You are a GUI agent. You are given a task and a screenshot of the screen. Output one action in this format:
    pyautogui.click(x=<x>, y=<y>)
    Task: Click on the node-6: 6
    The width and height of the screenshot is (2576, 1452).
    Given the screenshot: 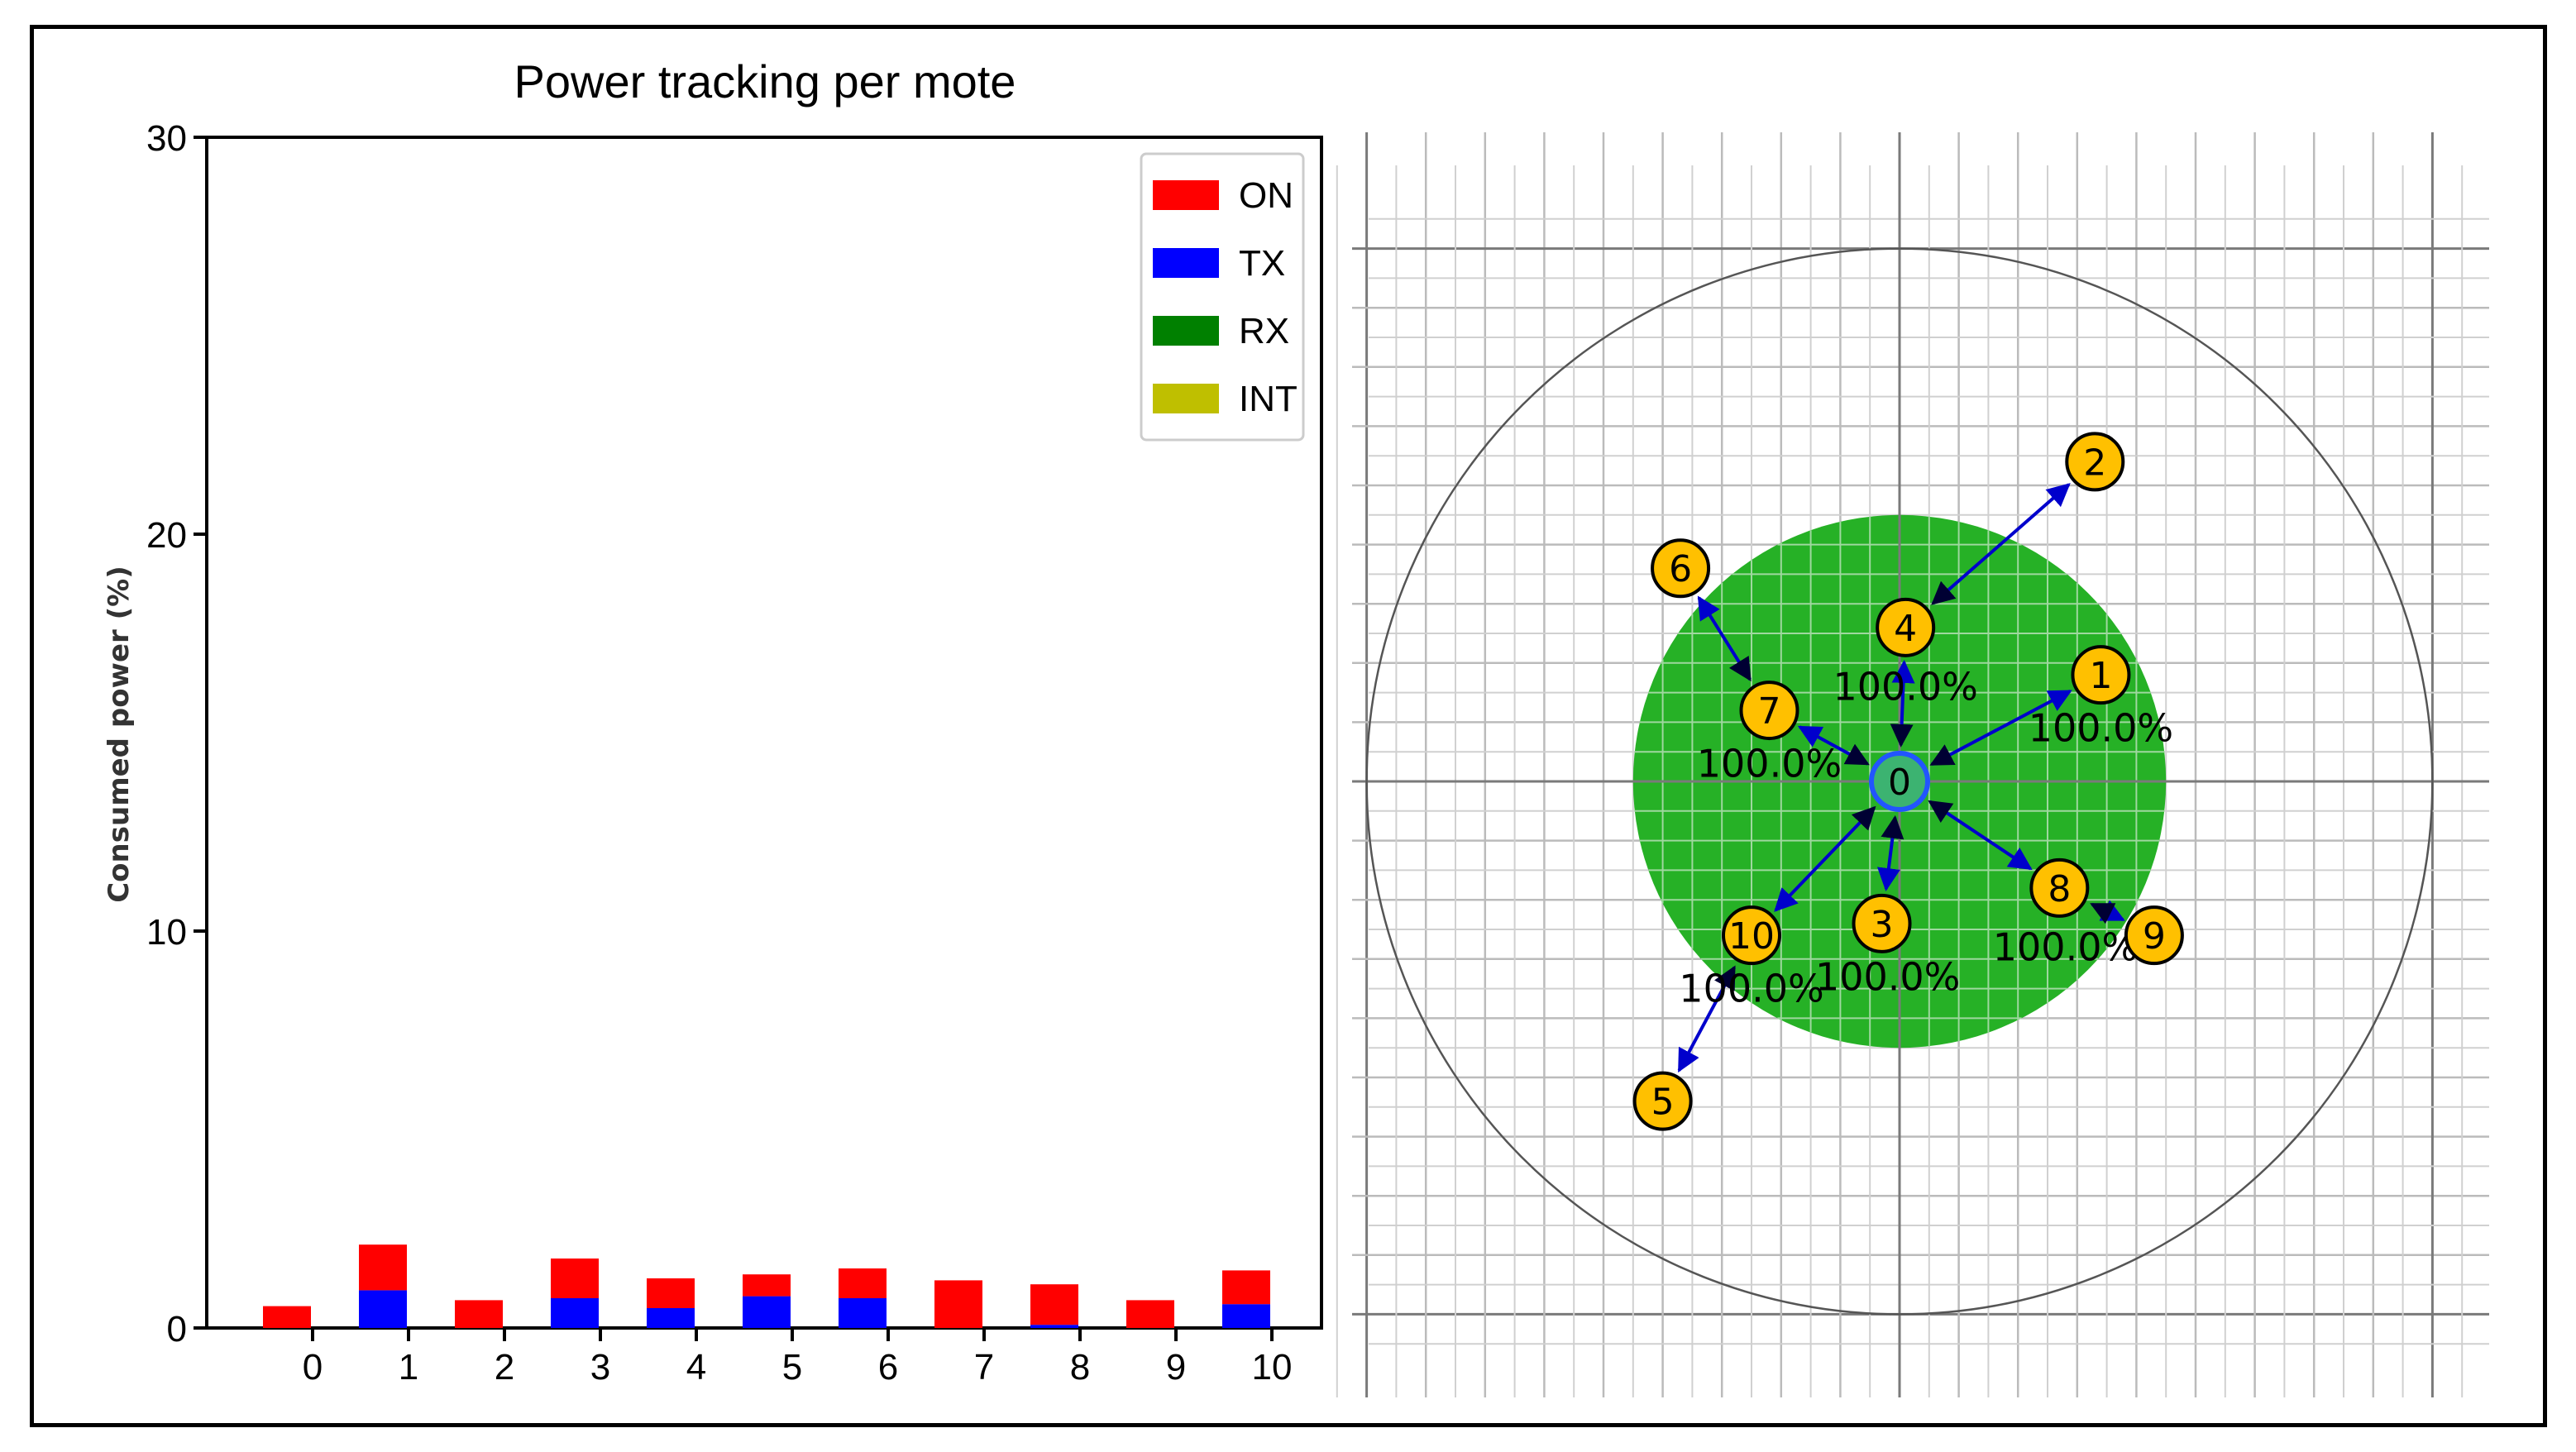 What is the action you would take?
    pyautogui.click(x=1681, y=568)
    